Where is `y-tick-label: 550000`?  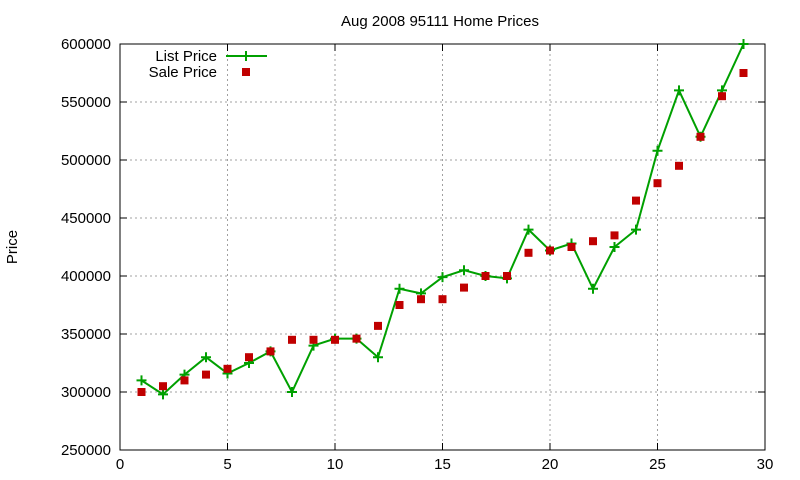 y-tick-label: 550000 is located at coordinates (86, 102).